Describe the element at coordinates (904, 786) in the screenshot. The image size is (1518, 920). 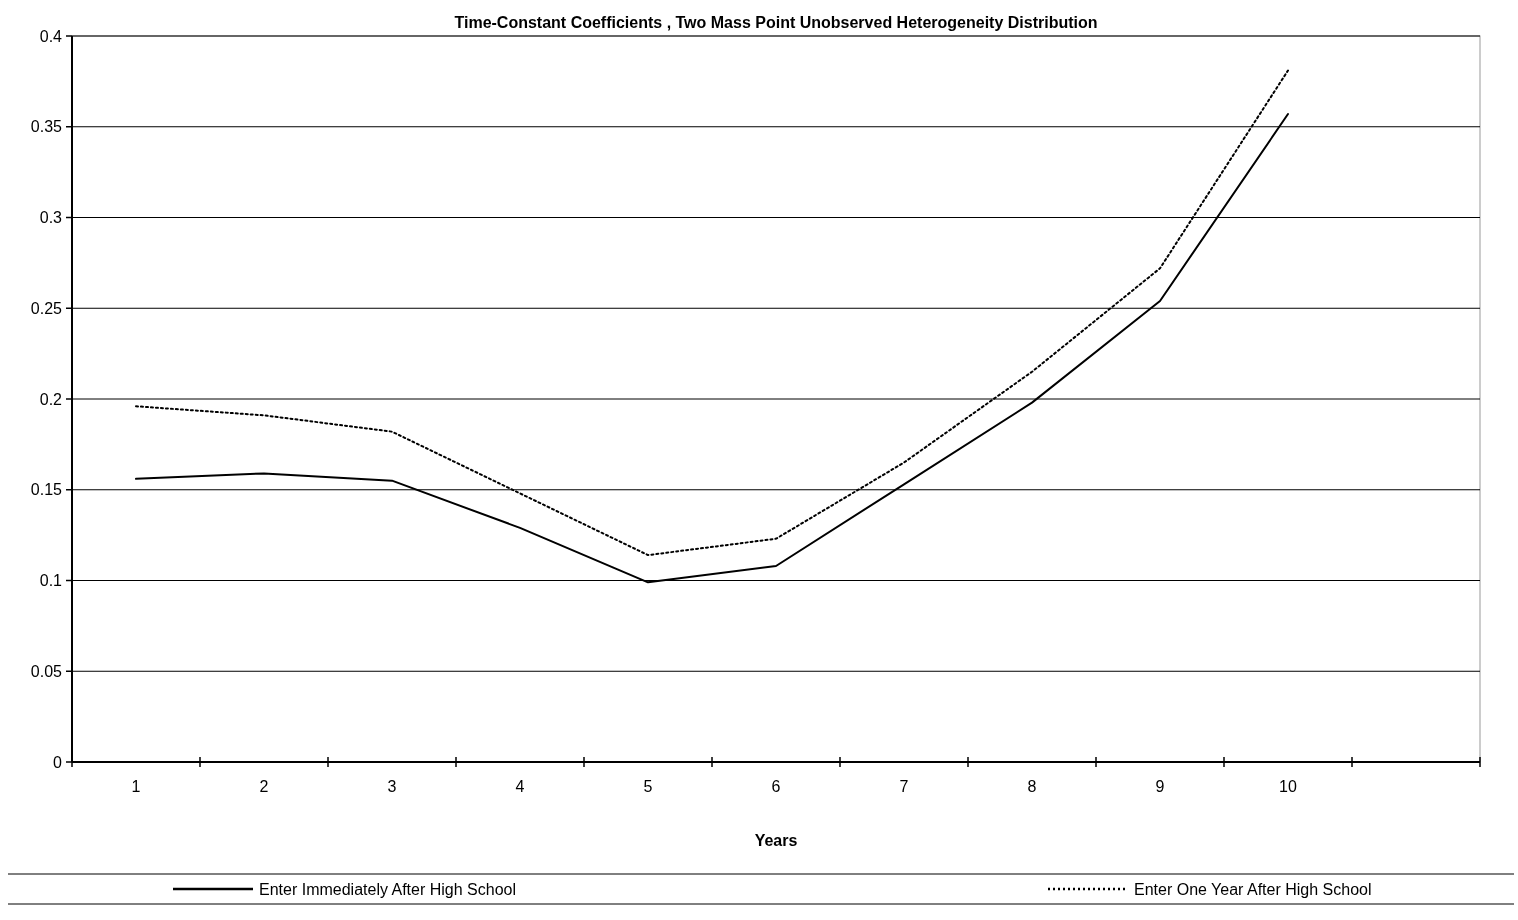
I see `x-tick-label: 7` at that location.